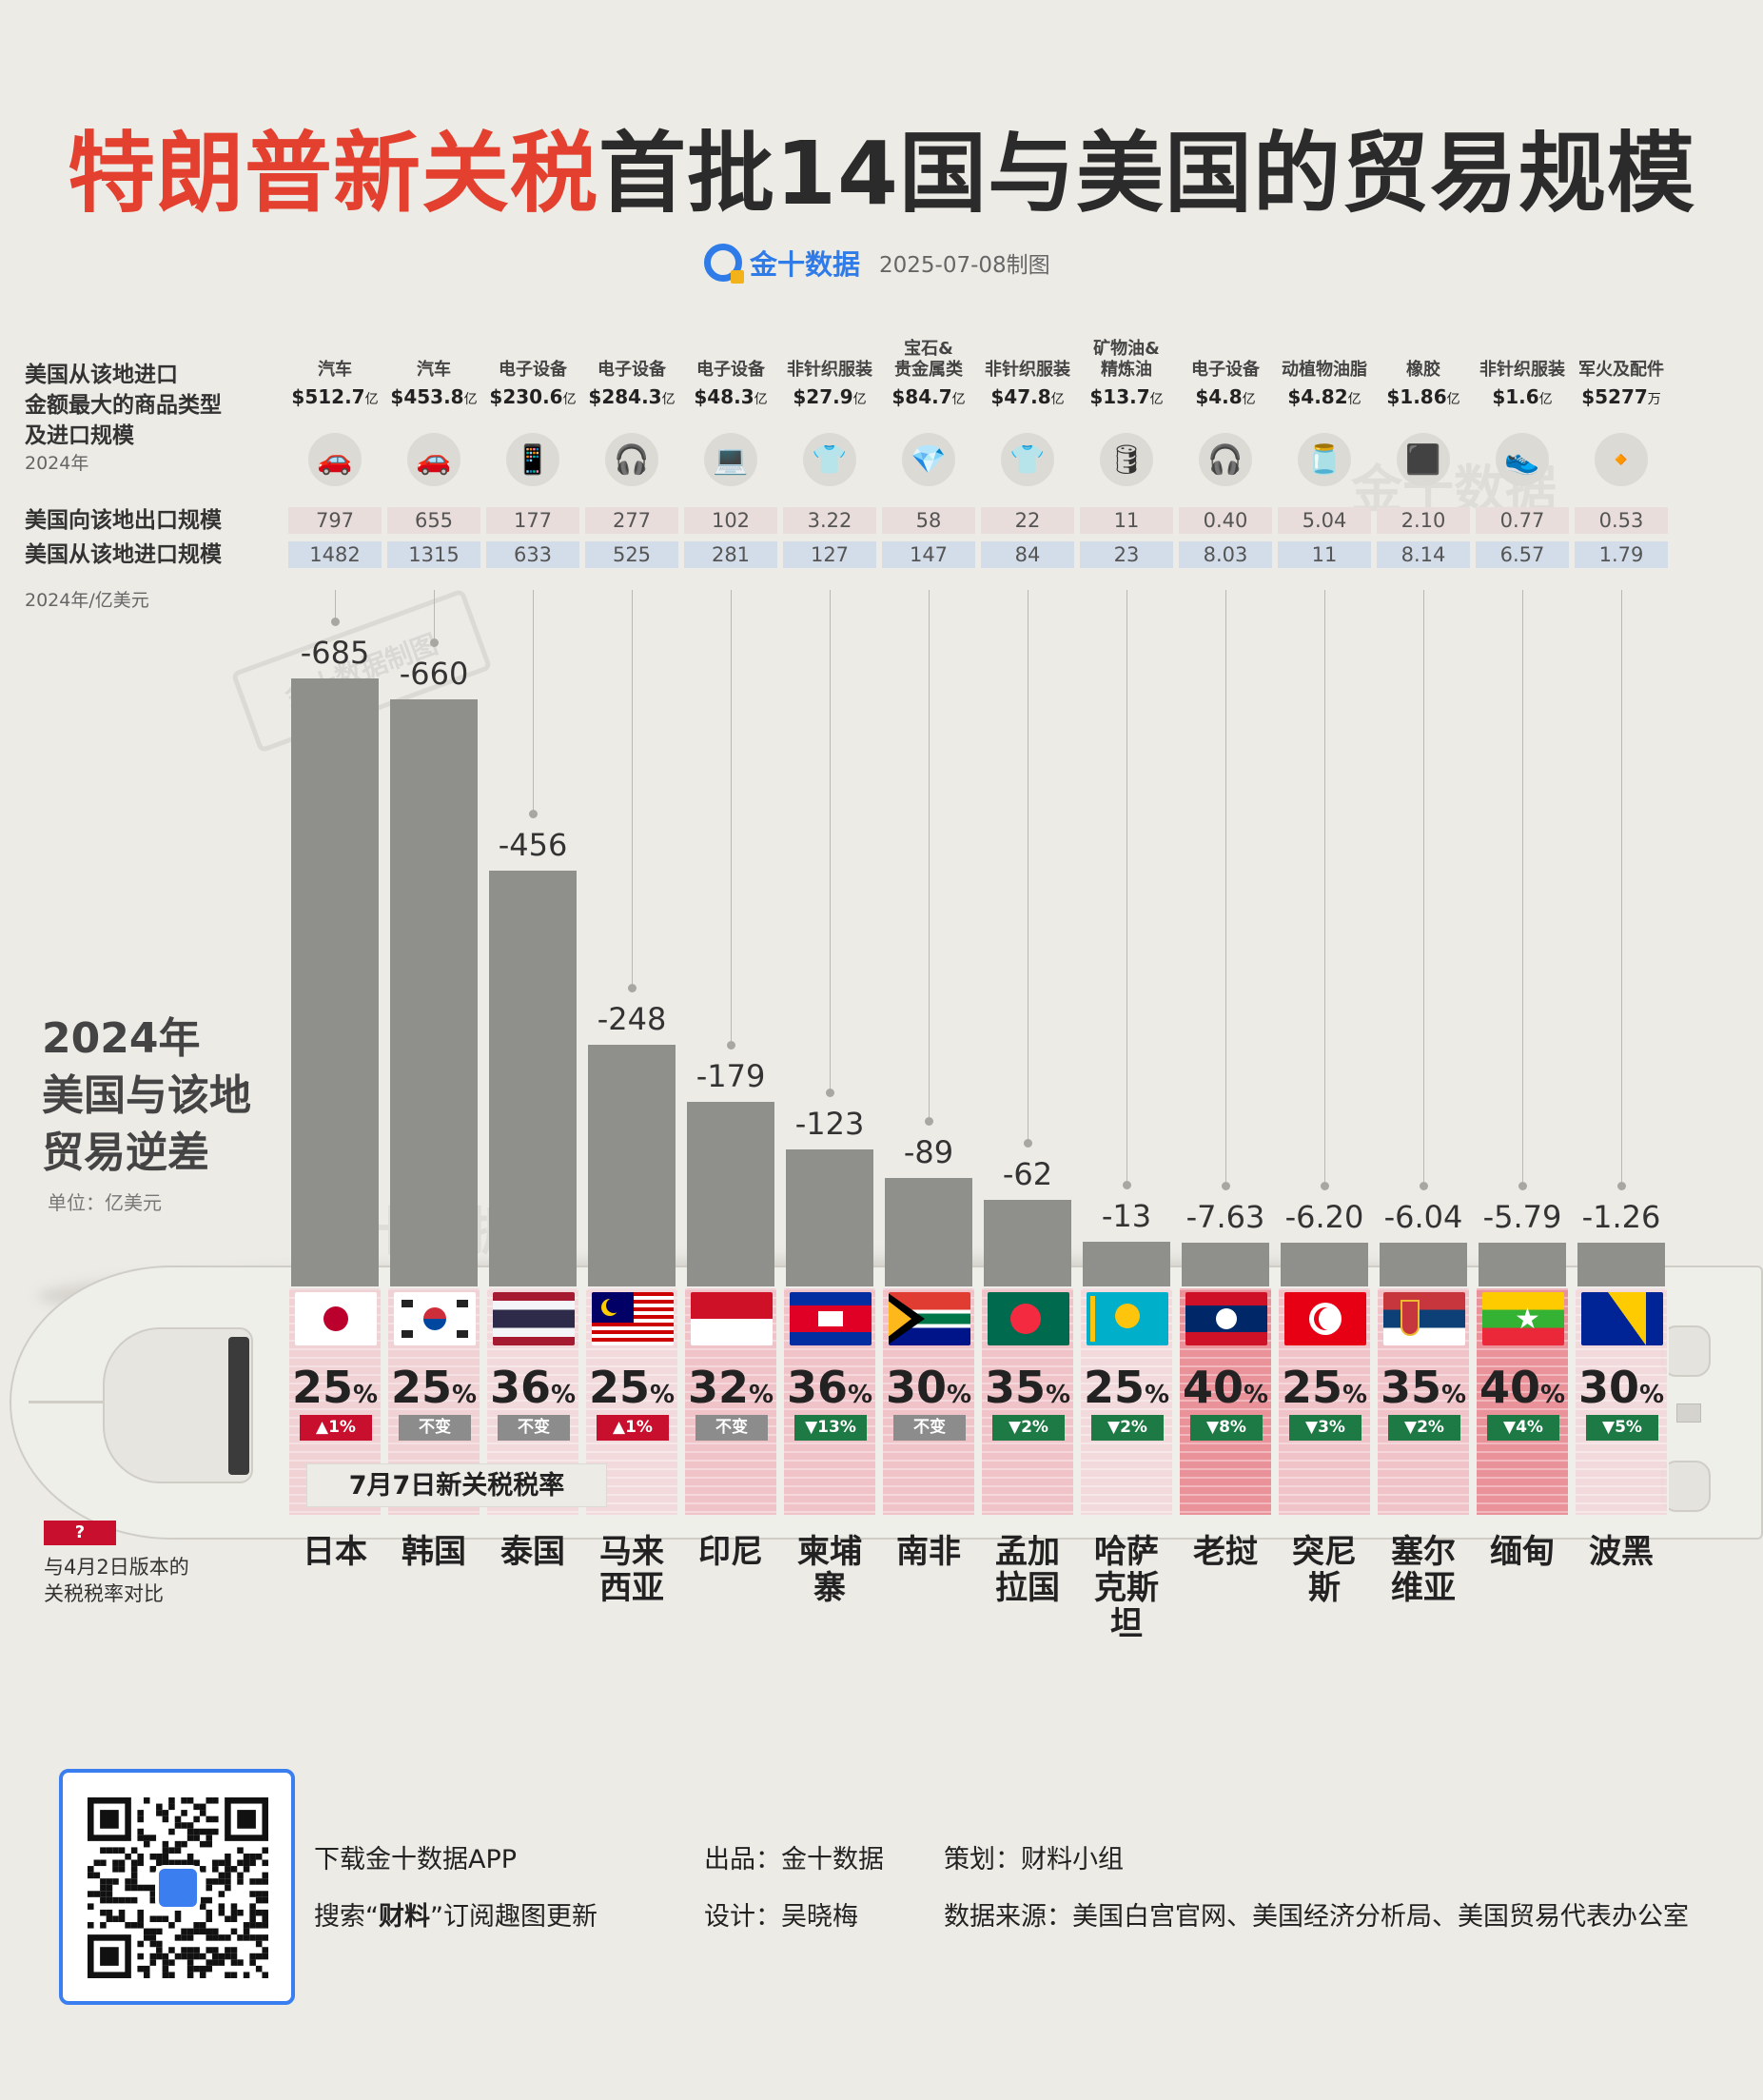 This screenshot has height=2100, width=1763. Describe the element at coordinates (336, 1428) in the screenshot. I see `tariff-change-badge: ▲1%` at that location.